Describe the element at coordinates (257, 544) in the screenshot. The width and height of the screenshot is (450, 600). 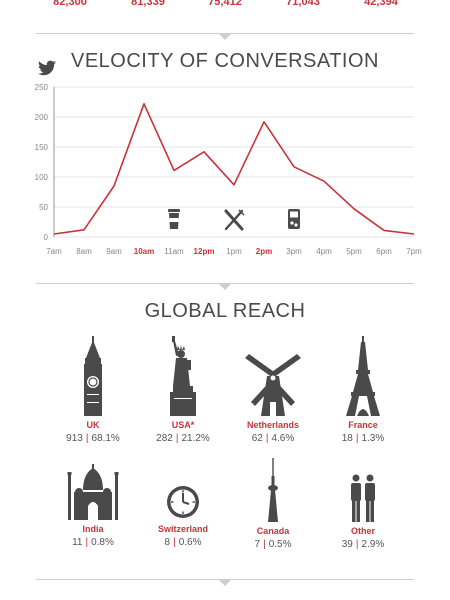
I see `reach-count: 7` at that location.